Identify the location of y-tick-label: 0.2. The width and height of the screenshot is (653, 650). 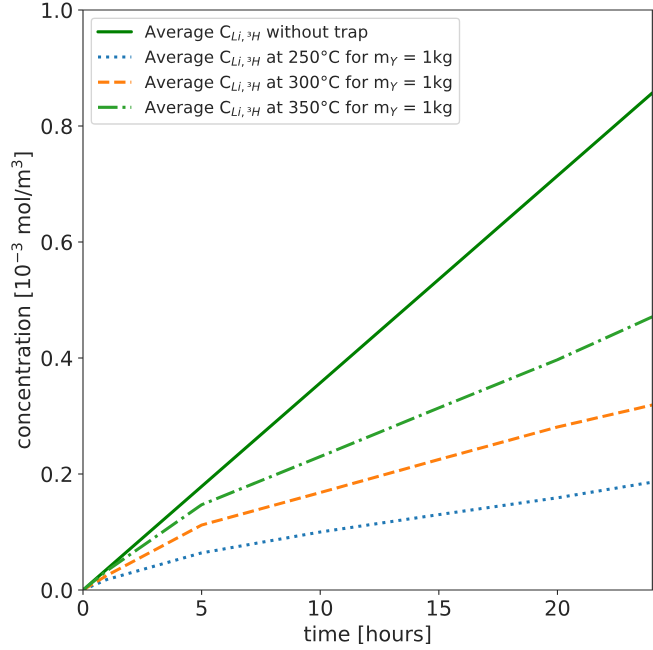
(57, 474).